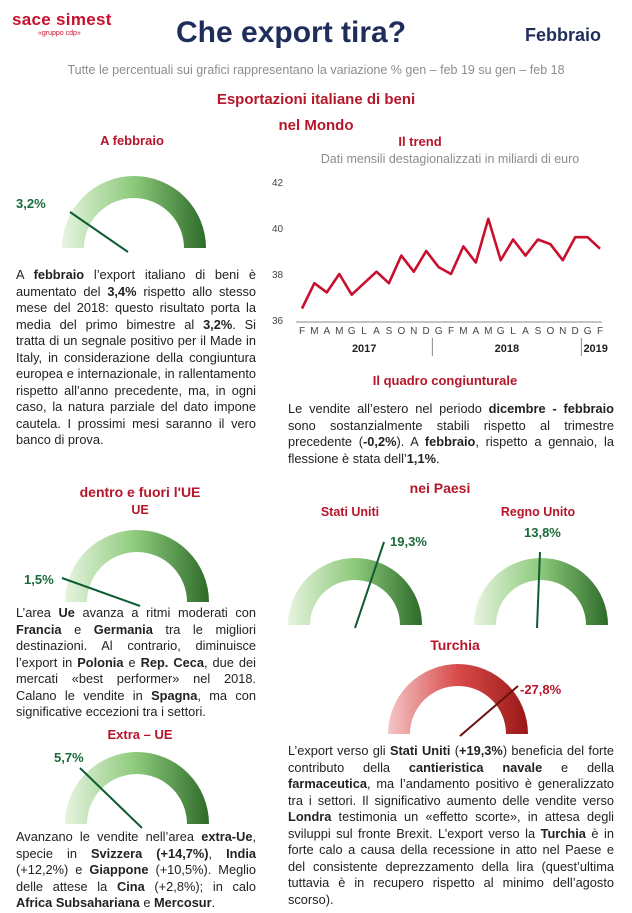 This screenshot has width=632, height=913. Describe the element at coordinates (380, 441) in the screenshot. I see `bold-text: -0,2%` at that location.